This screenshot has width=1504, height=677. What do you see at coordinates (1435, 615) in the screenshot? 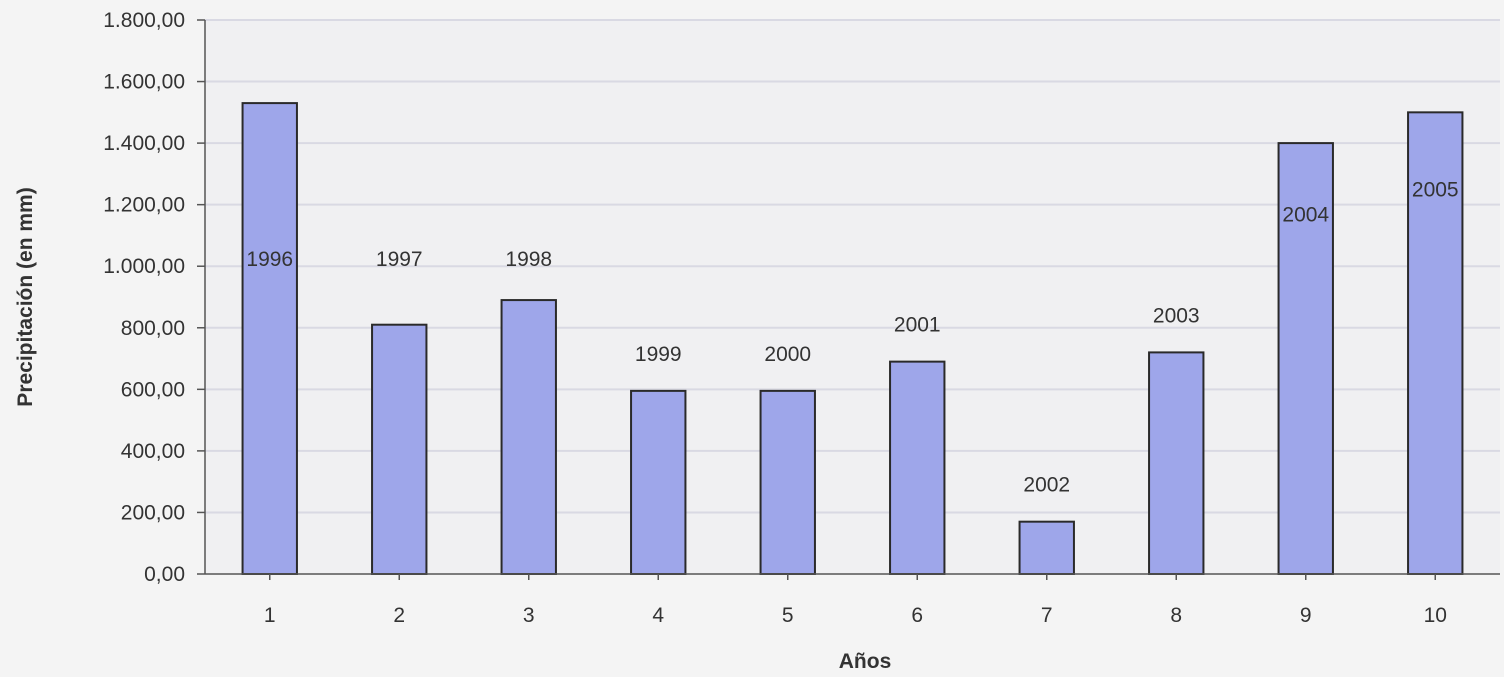
I see `x-tick-label: 10` at bounding box center [1435, 615].